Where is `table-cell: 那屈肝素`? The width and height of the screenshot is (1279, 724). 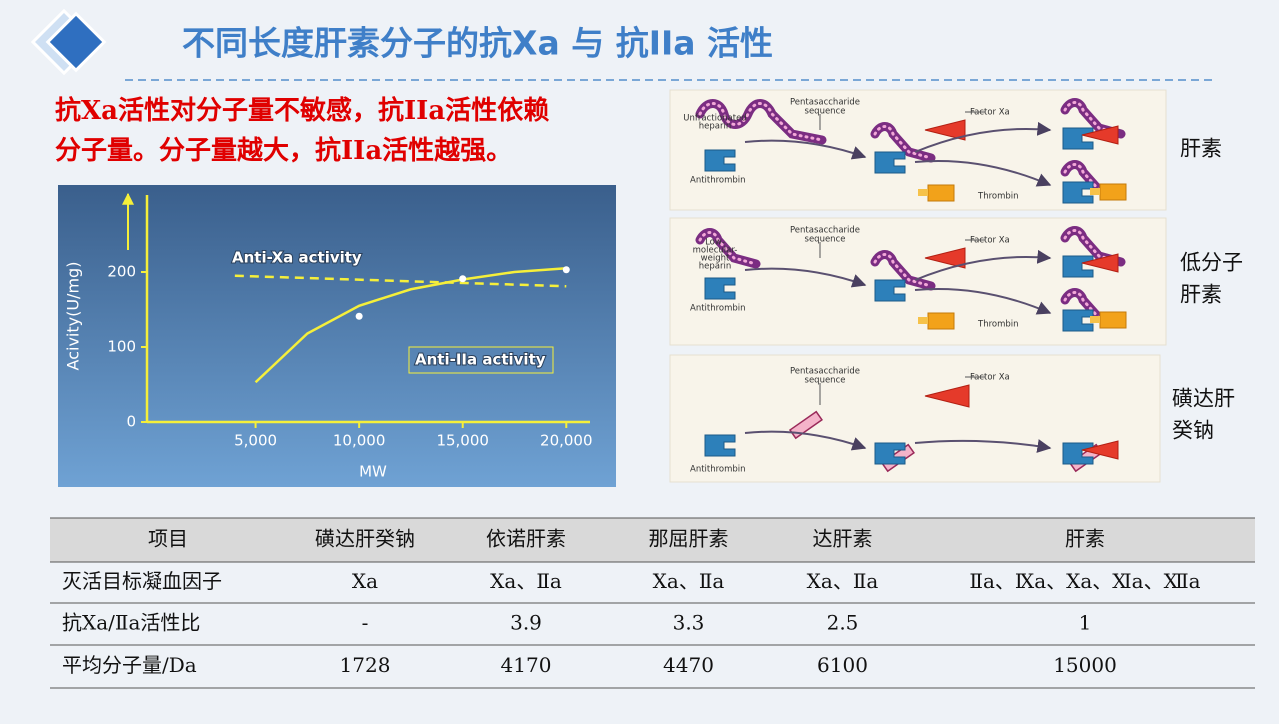
table-cell: 那屈肝素 is located at coordinates (689, 539).